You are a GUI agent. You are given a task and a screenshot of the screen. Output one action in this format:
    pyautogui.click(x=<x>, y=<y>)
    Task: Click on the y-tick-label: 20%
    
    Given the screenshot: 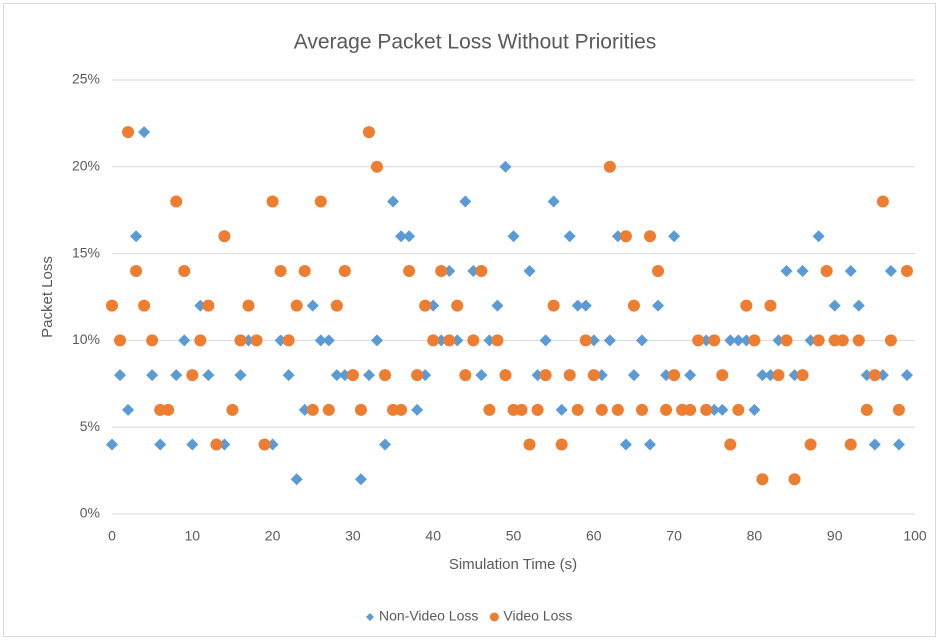 What is the action you would take?
    pyautogui.click(x=86, y=166)
    